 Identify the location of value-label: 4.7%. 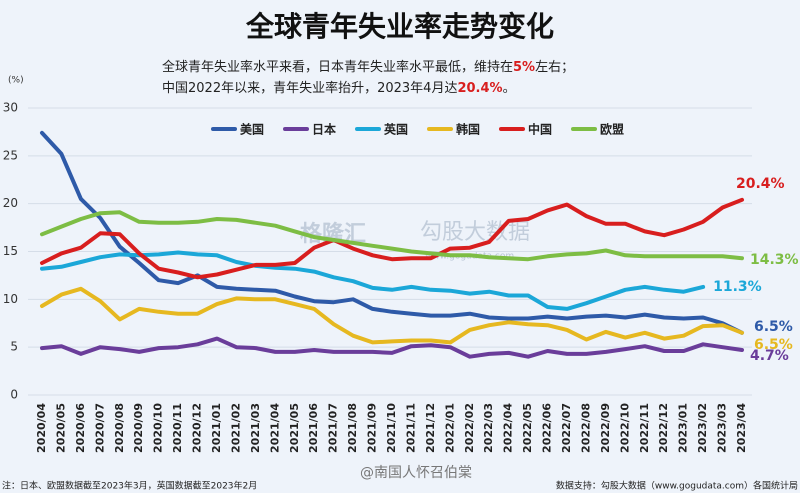
(769, 356).